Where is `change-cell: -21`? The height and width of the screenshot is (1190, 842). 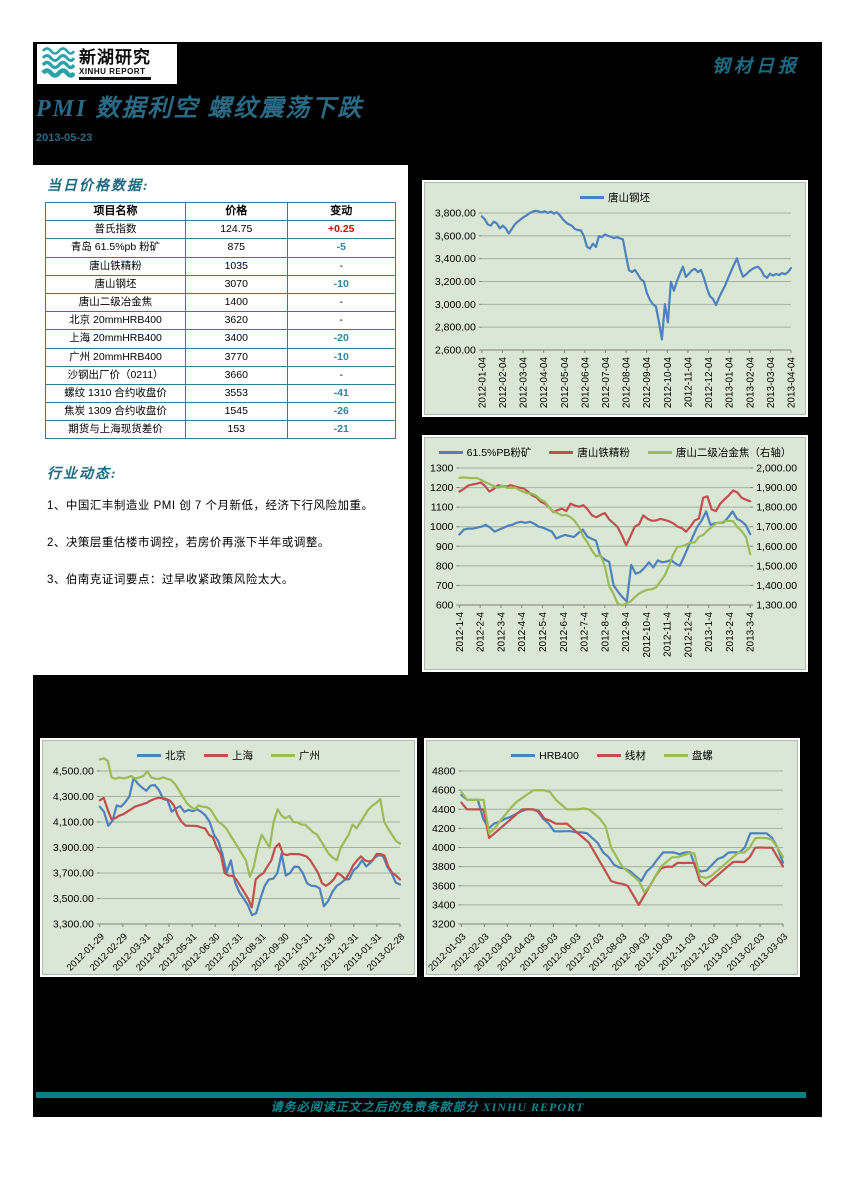 change-cell: -21 is located at coordinates (341, 430).